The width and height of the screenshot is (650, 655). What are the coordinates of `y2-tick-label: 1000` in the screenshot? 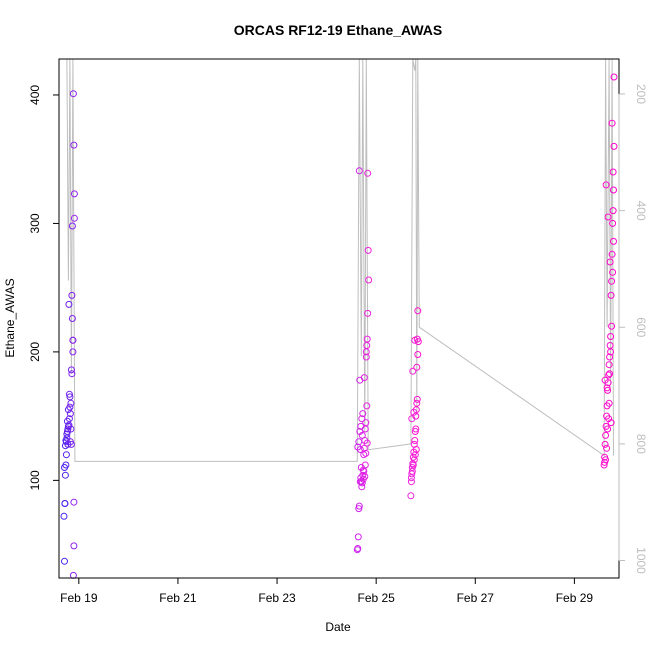 It's located at (641, 560).